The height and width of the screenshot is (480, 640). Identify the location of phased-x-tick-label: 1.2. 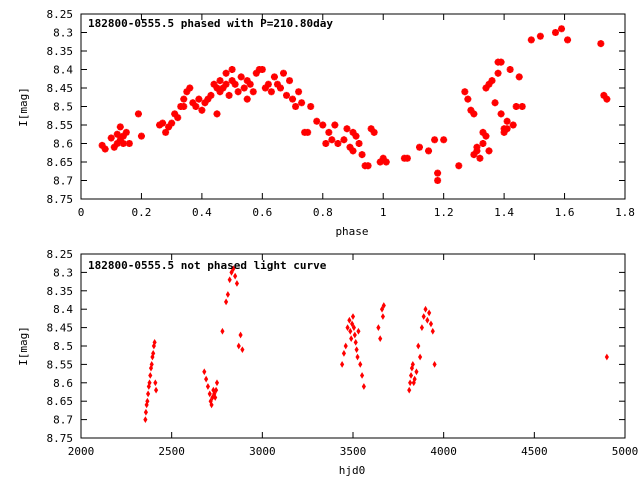
(444, 212).